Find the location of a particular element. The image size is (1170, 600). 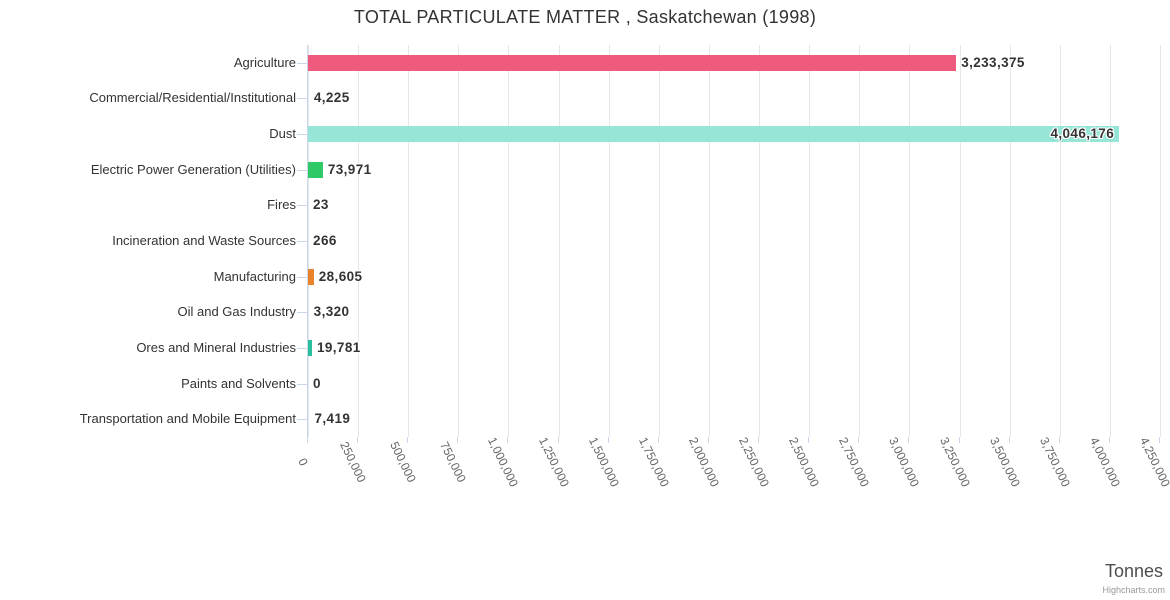

bar-manufacturing is located at coordinates (311, 276).